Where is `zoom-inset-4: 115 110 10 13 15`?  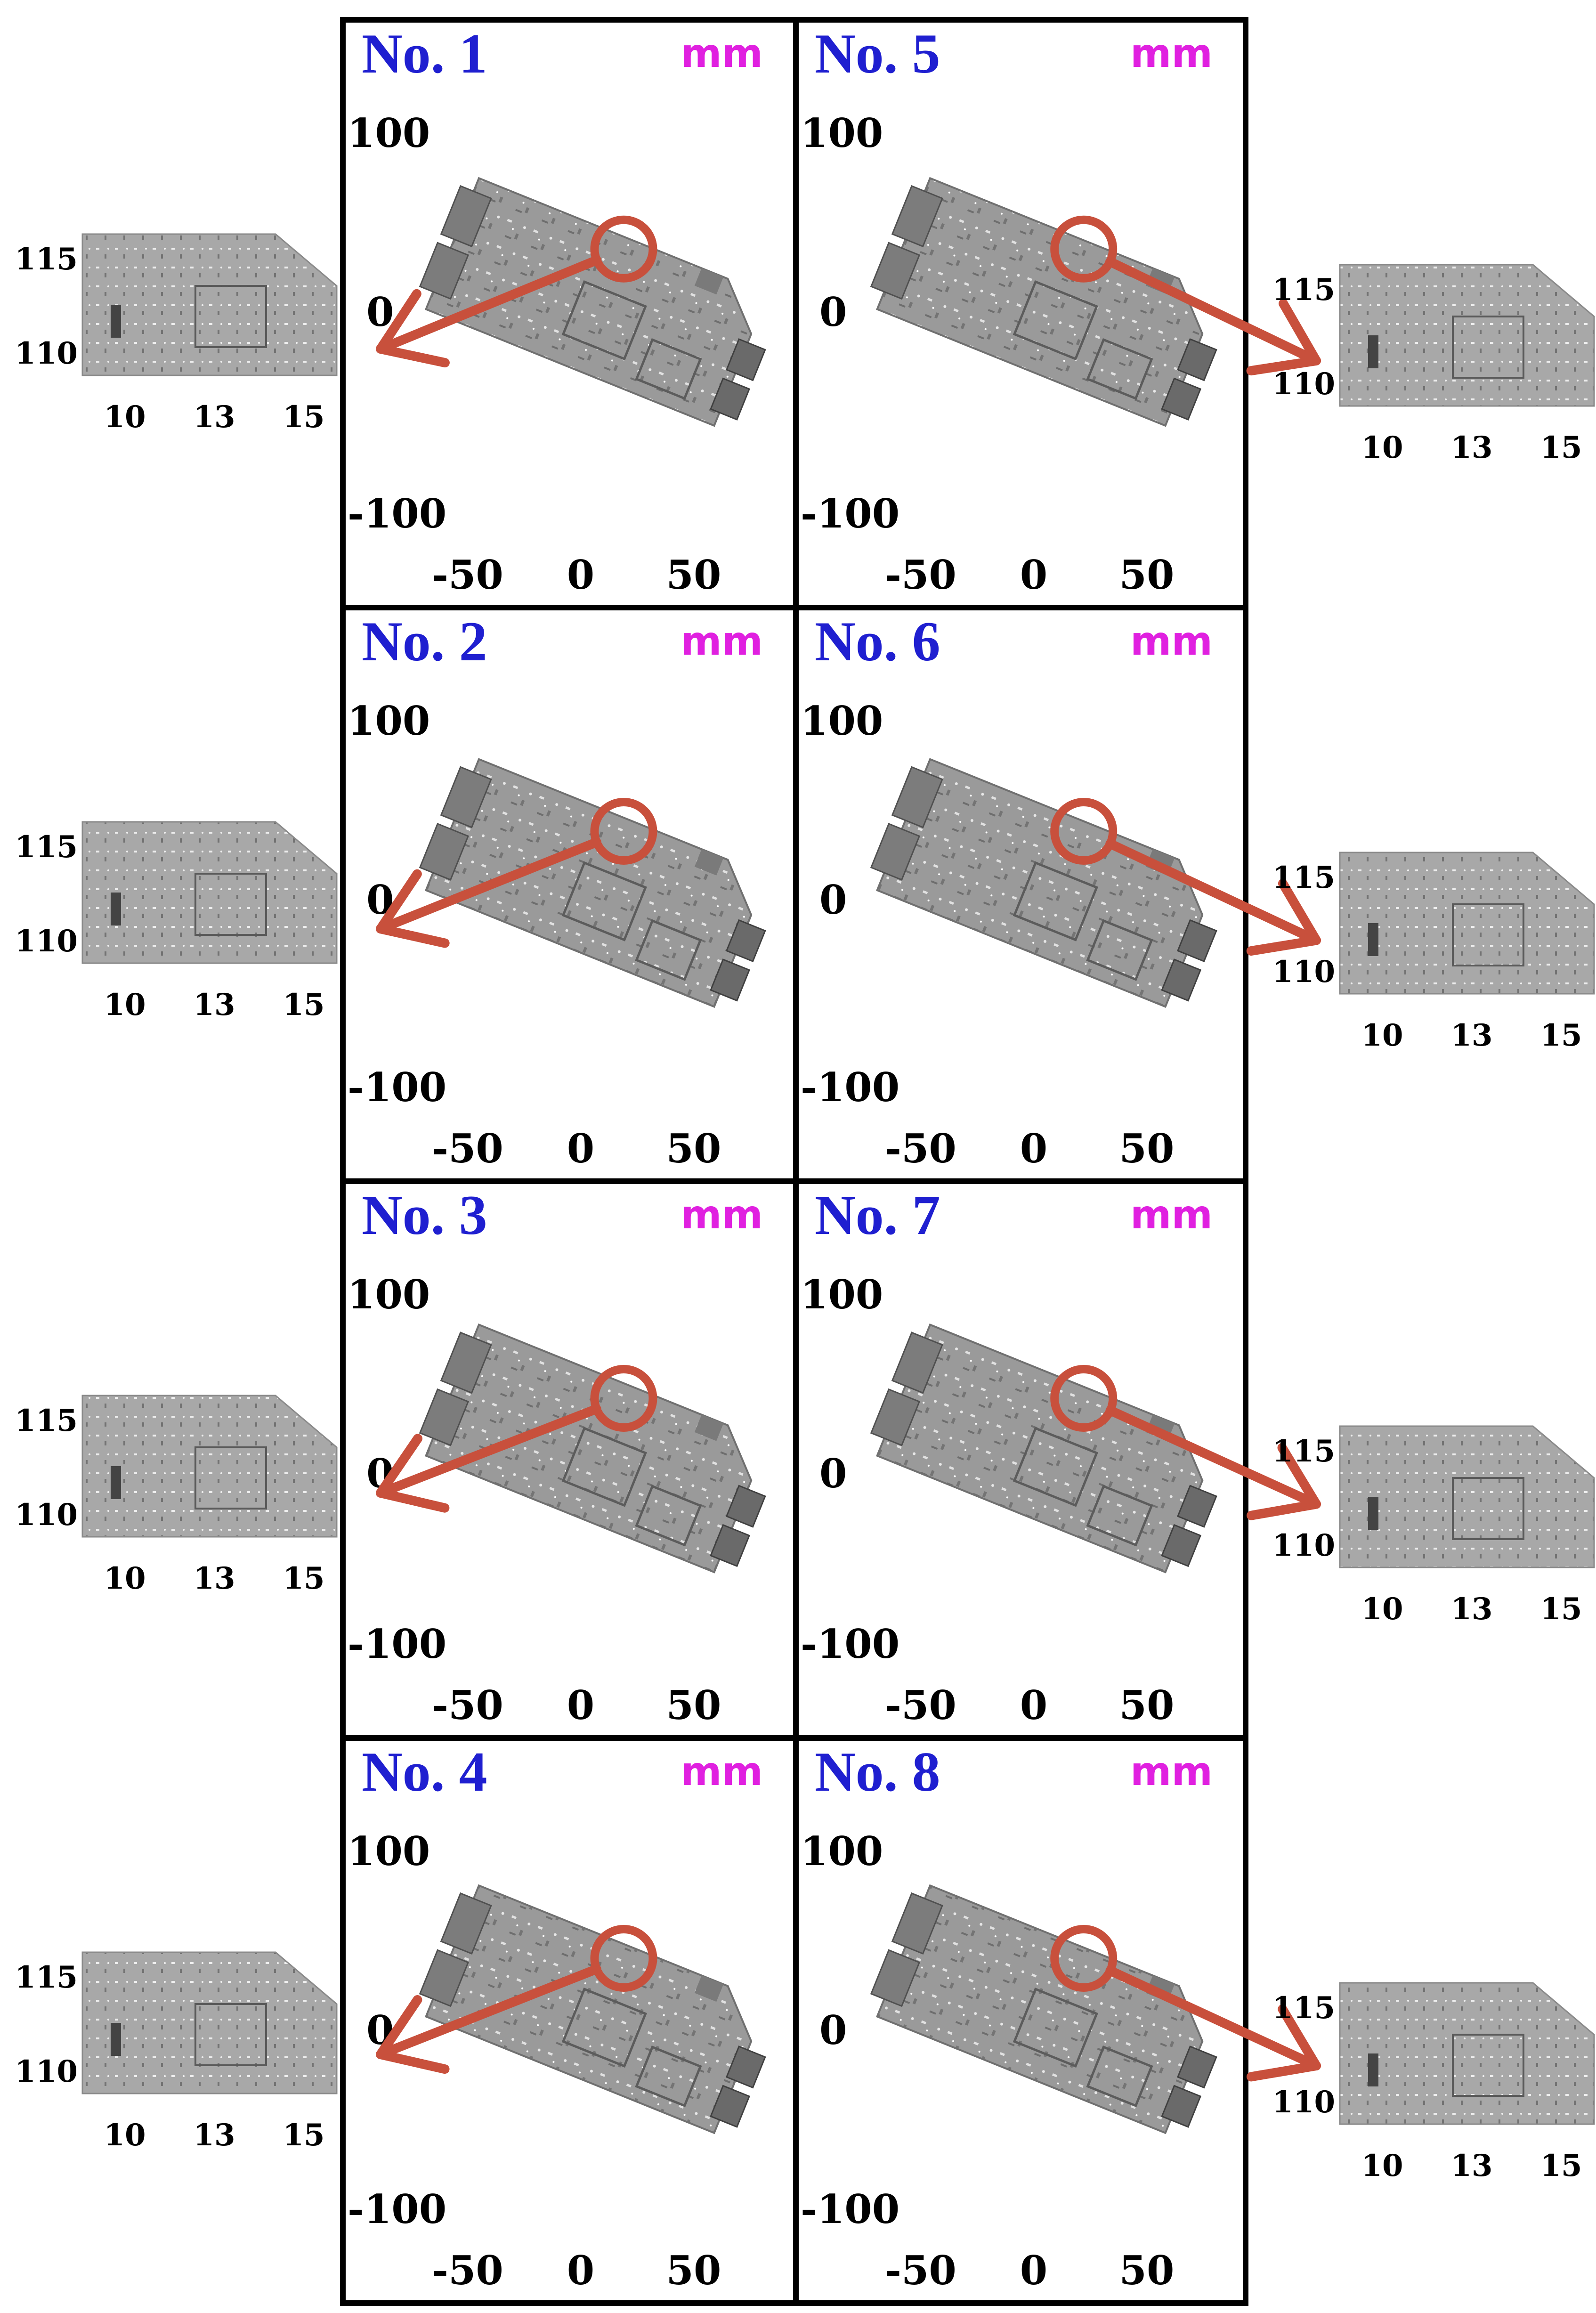 zoom-inset-4: 115 110 10 13 15 is located at coordinates (177, 2052).